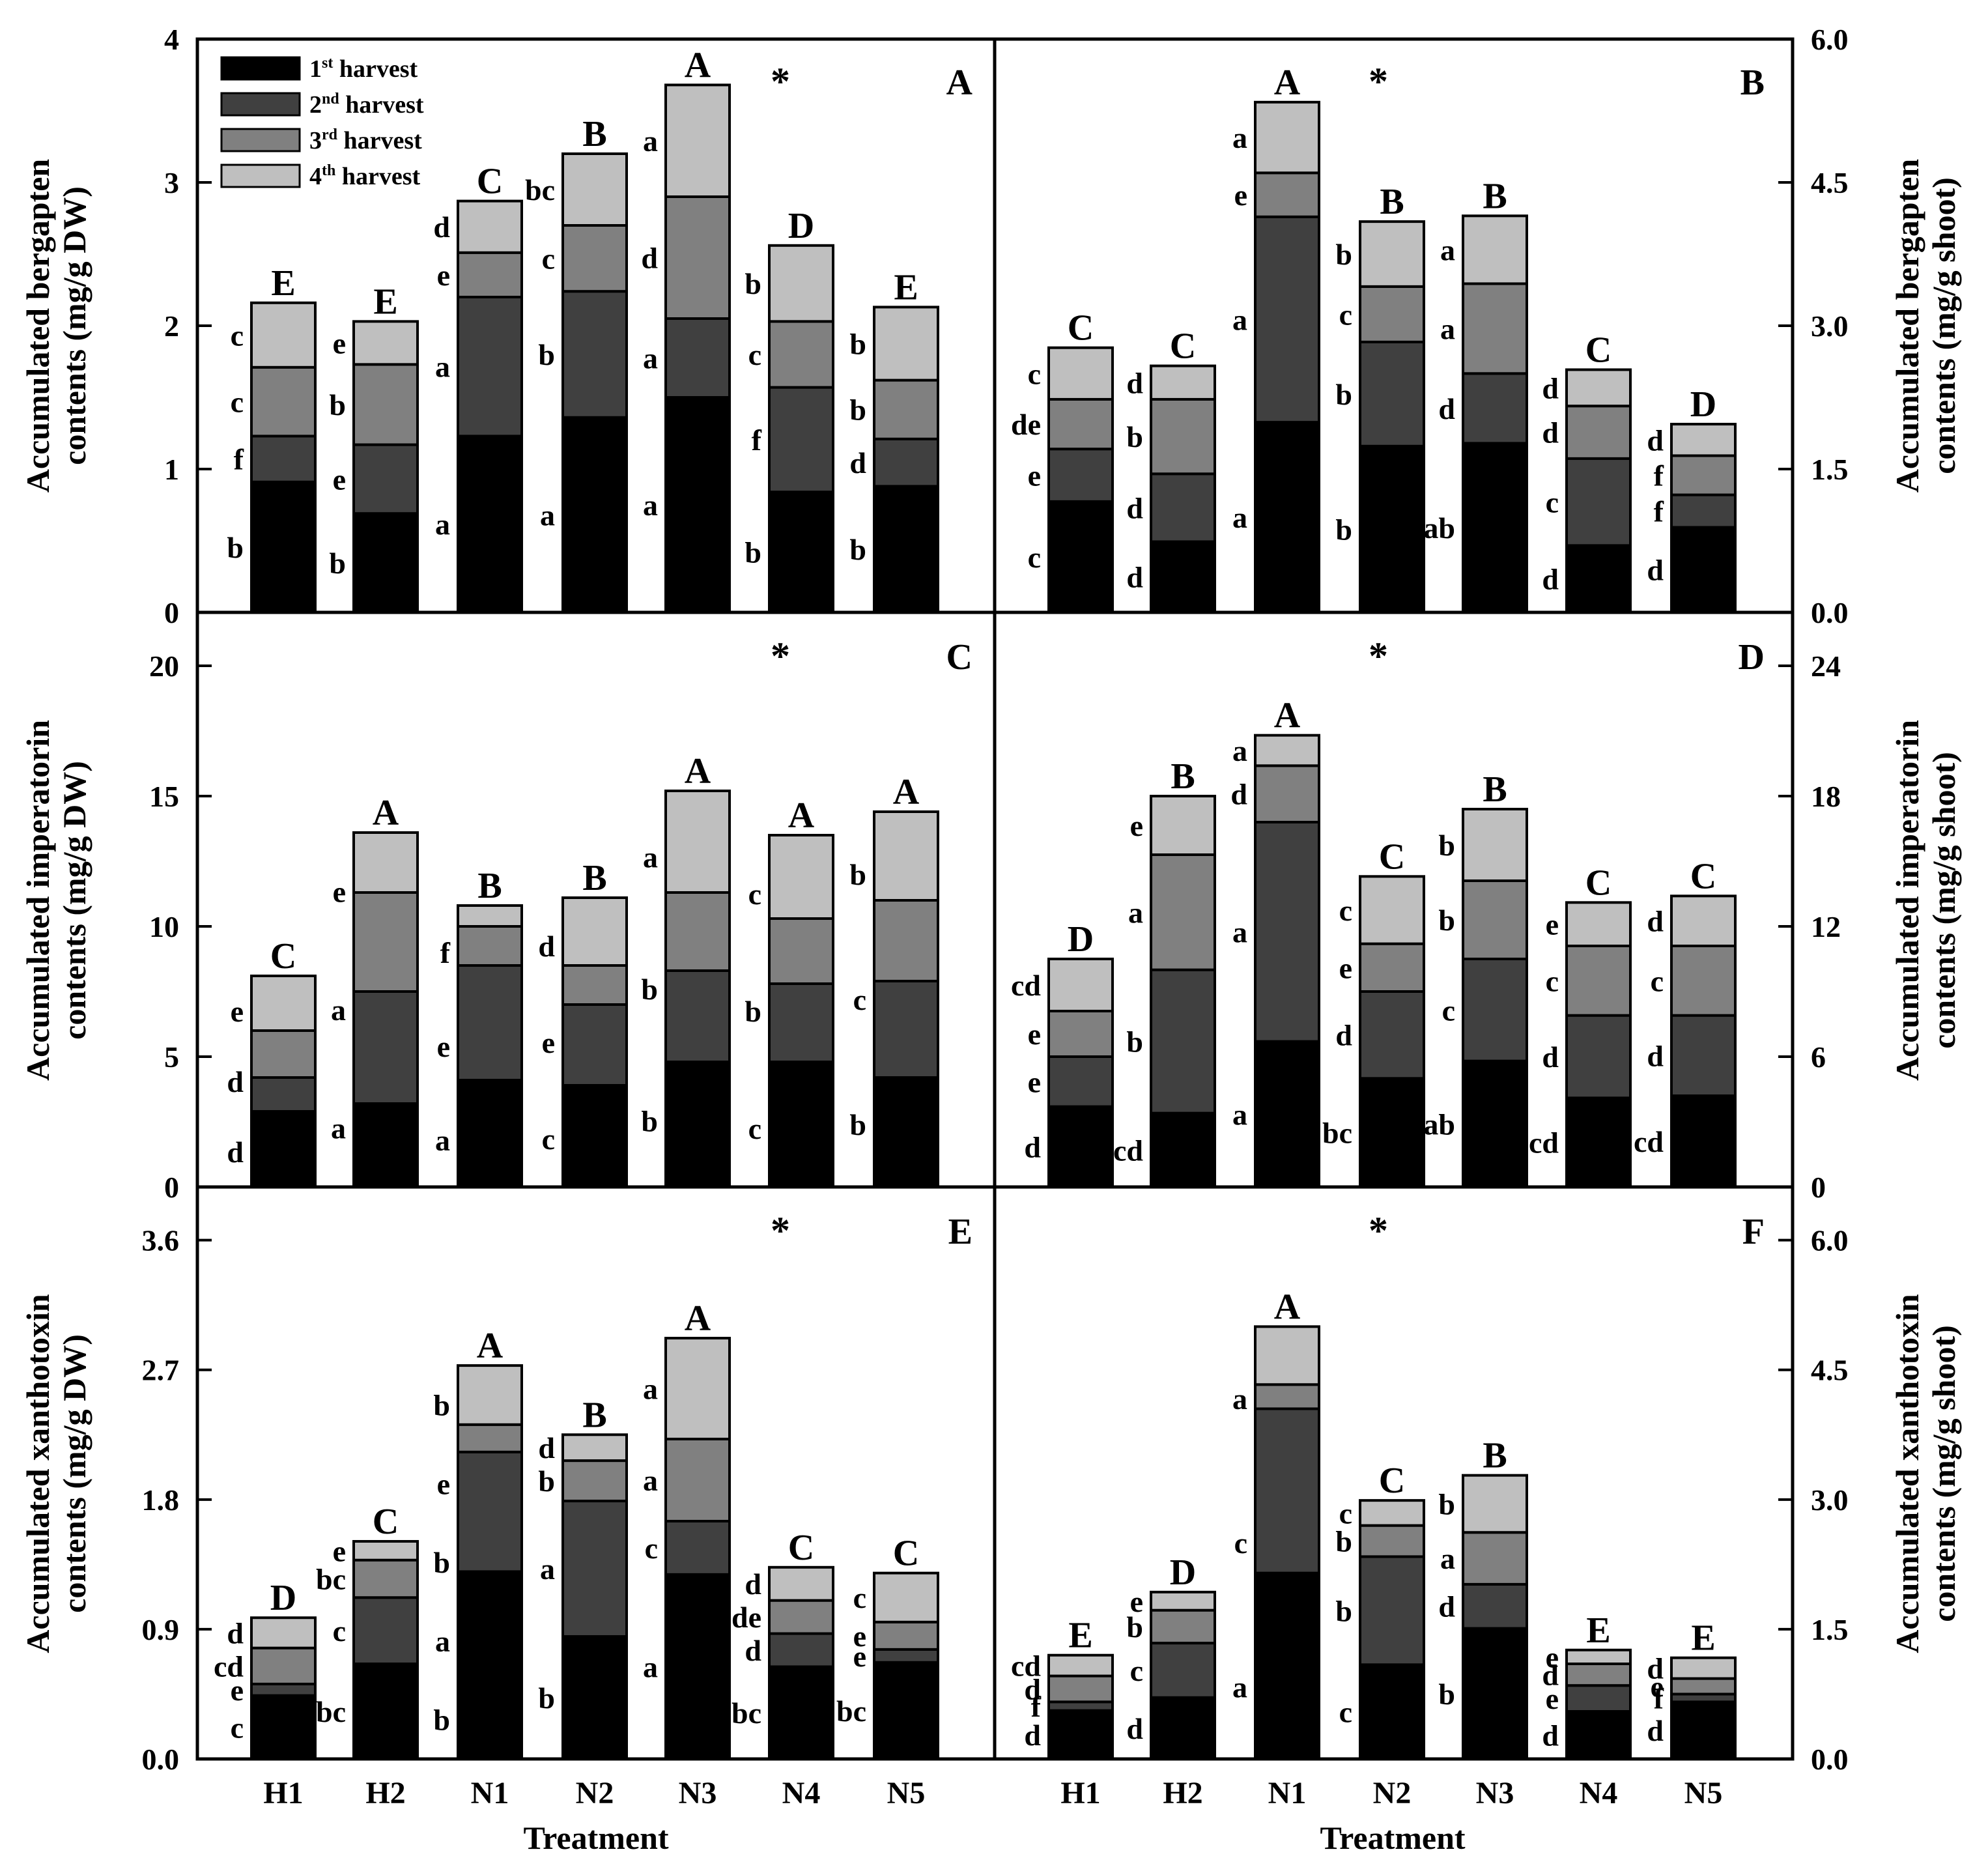 The width and height of the screenshot is (1988, 1871). Describe the element at coordinates (330, 99) in the screenshot. I see `legend-label-suffix: nd` at that location.